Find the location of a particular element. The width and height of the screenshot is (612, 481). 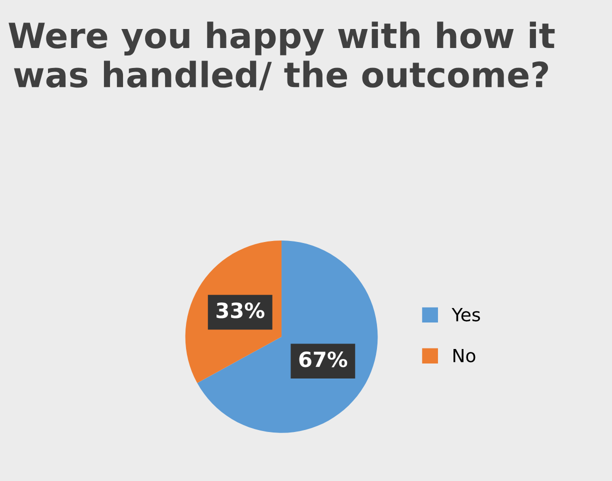

pie-slice is located at coordinates (287, 336).